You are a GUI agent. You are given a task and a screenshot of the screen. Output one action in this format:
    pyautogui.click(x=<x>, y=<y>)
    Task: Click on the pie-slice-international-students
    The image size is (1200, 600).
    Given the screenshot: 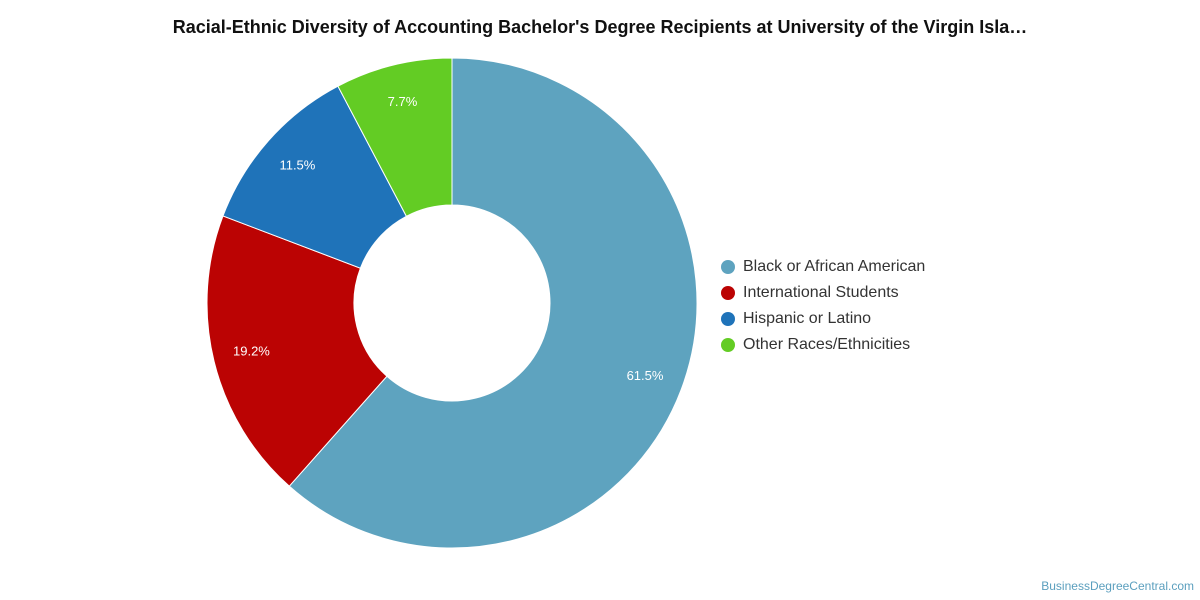 What is the action you would take?
    pyautogui.click(x=297, y=351)
    